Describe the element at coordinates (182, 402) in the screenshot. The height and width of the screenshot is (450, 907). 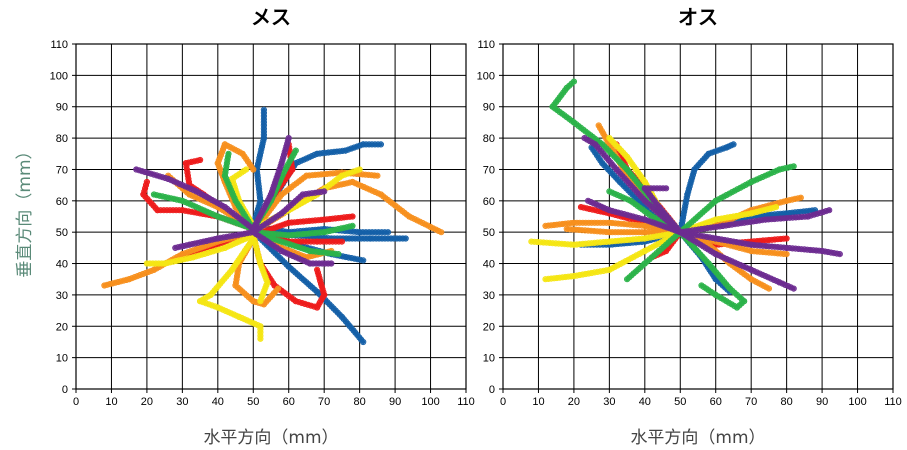
I see `x-tick-label: 30` at that location.